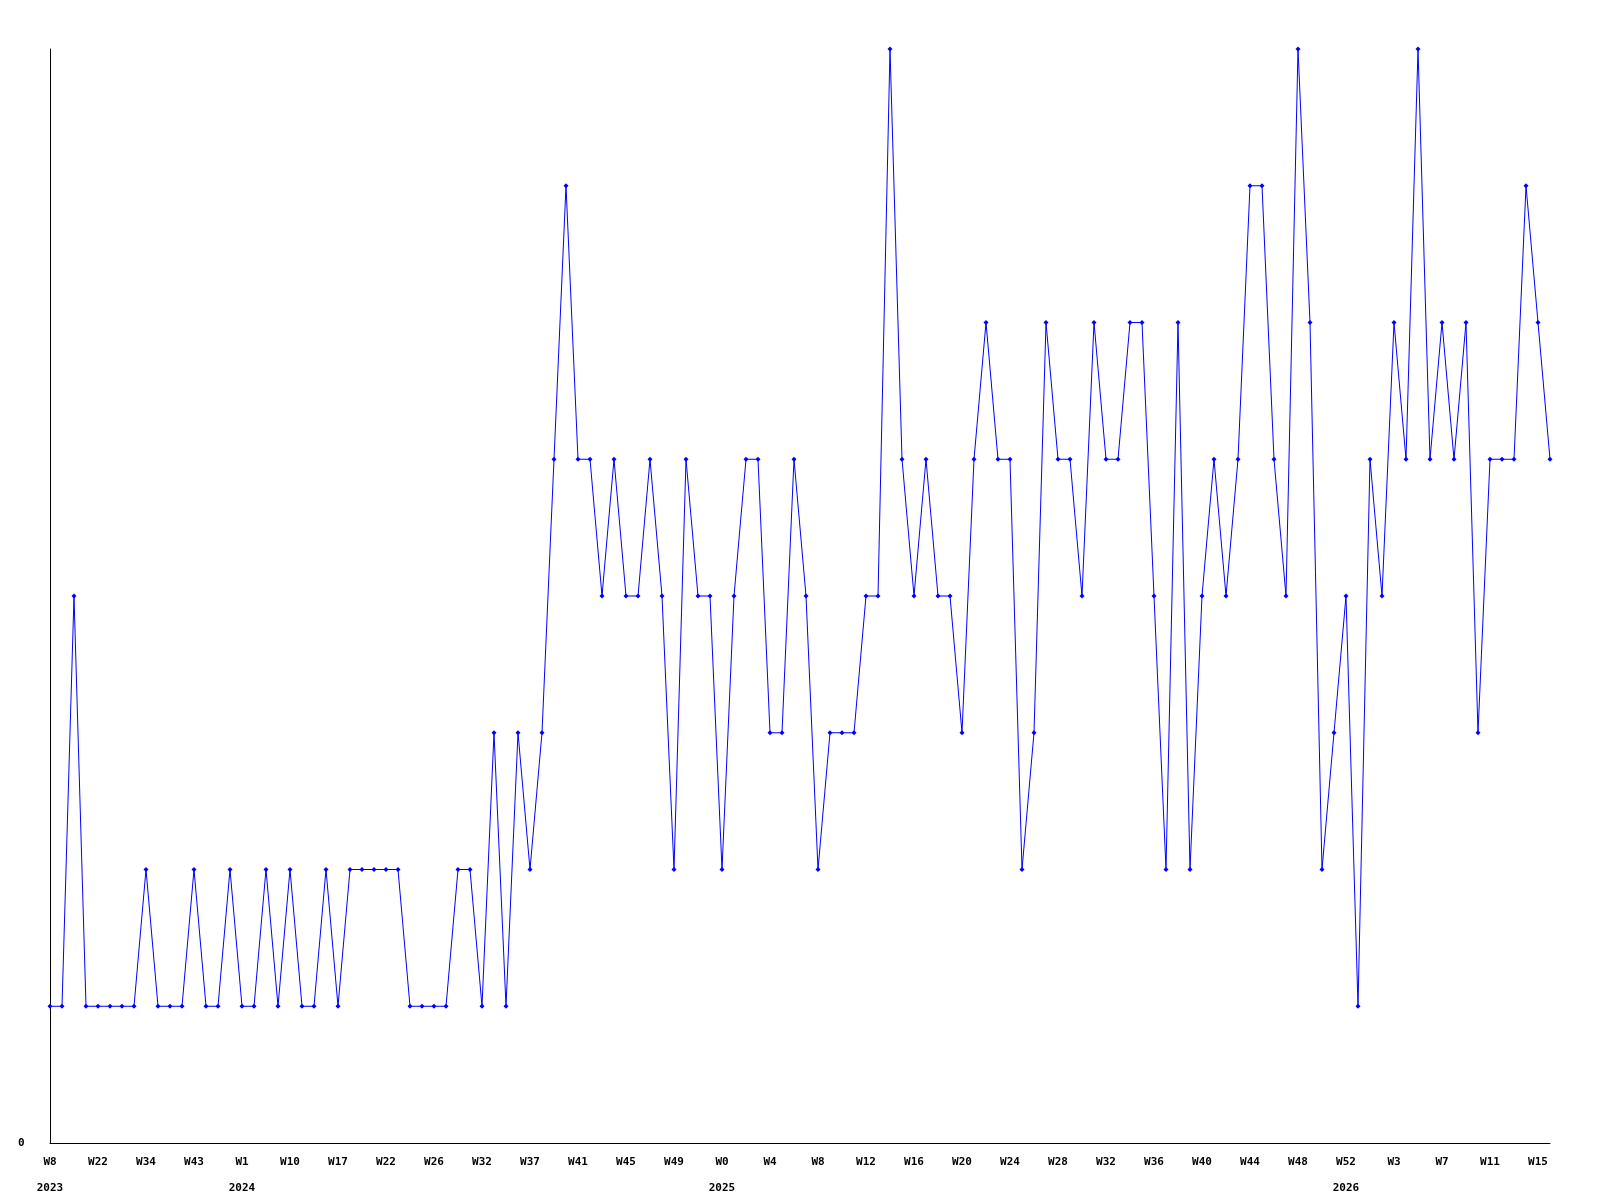  I want to click on x-tick-label: W48, so click(1298, 1161).